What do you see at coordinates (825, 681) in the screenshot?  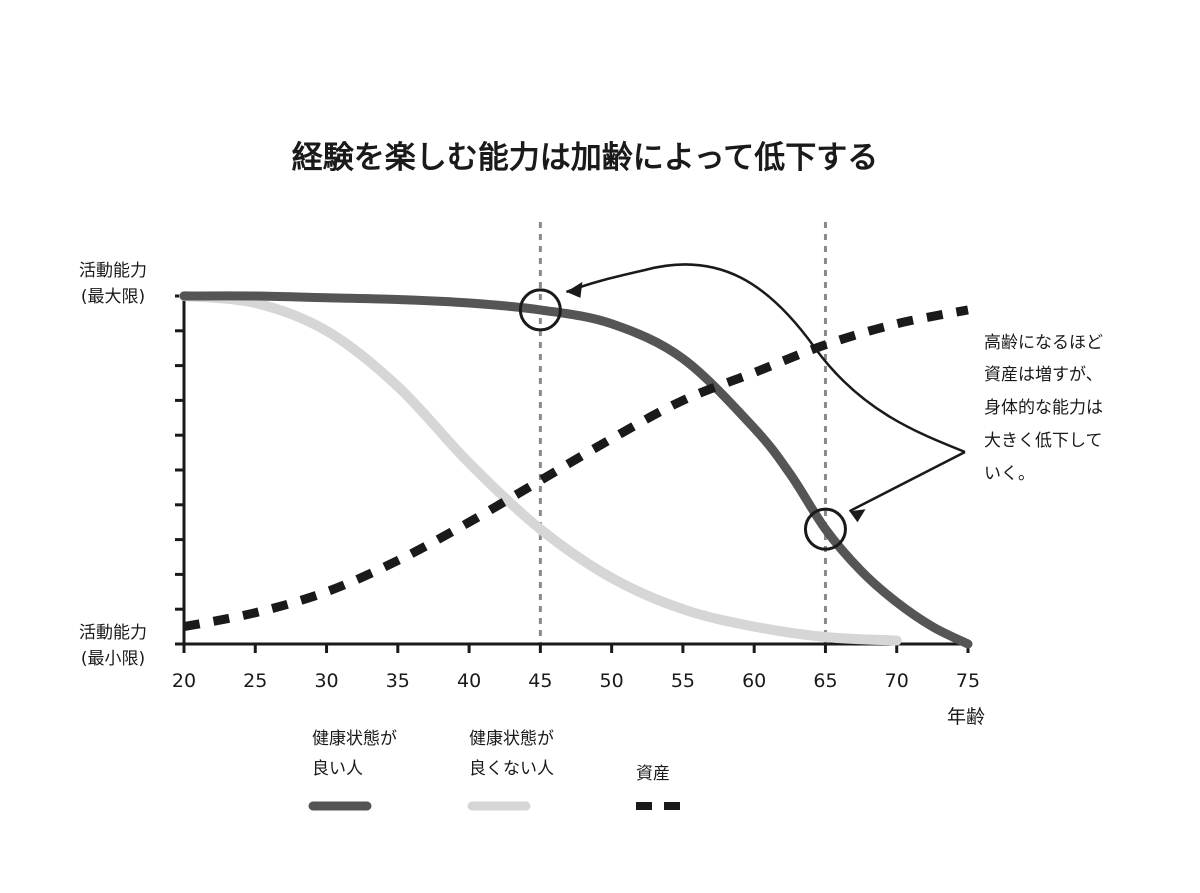 I see `x-tick-label: 65` at bounding box center [825, 681].